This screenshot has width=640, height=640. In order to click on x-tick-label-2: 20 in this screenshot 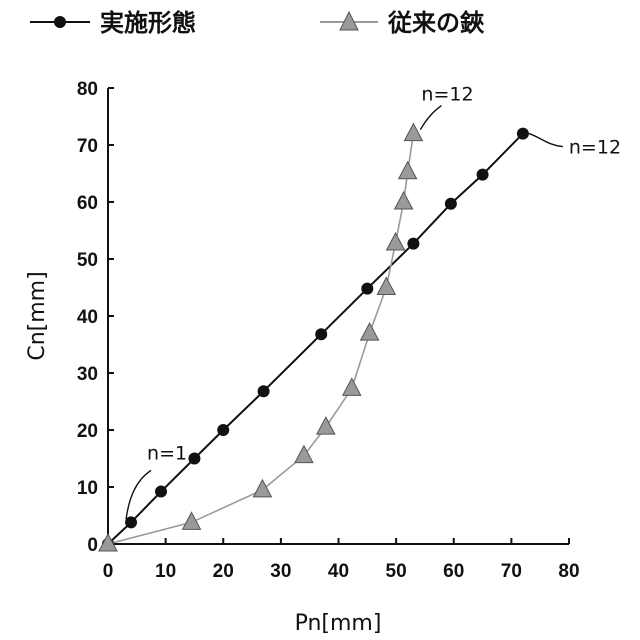, I will do `click(223, 571)`.